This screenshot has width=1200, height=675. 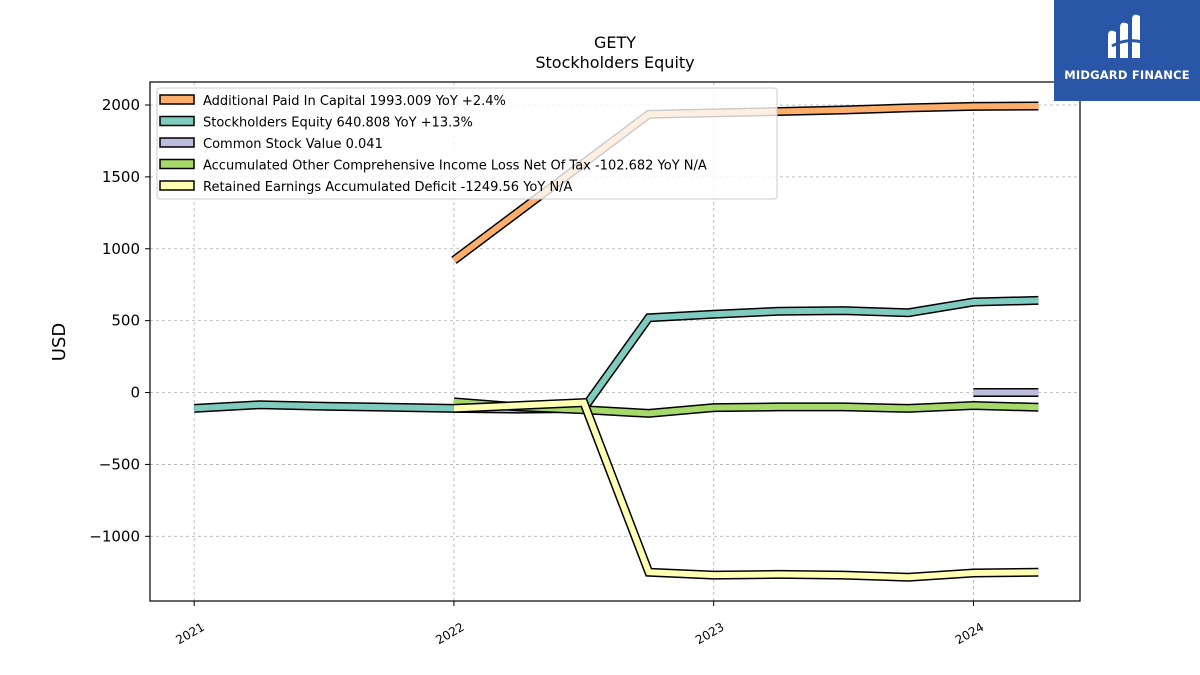 What do you see at coordinates (709, 633) in the screenshot?
I see `x-tick-label: 2023` at bounding box center [709, 633].